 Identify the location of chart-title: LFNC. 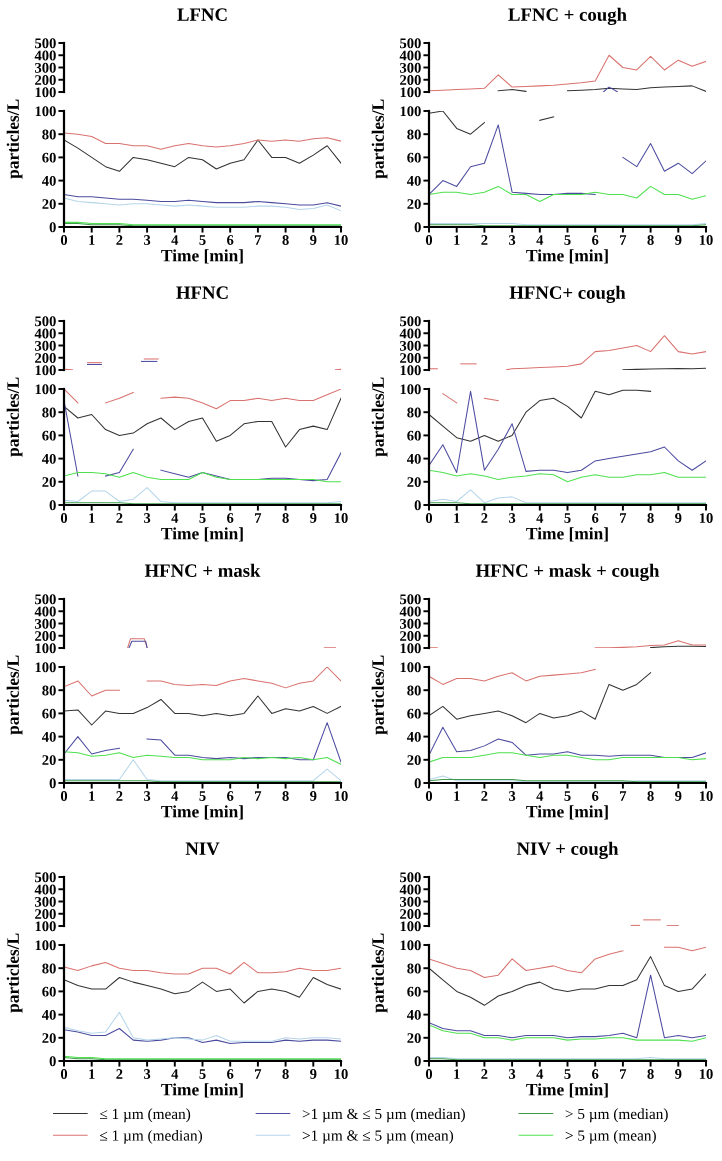
(202, 14).